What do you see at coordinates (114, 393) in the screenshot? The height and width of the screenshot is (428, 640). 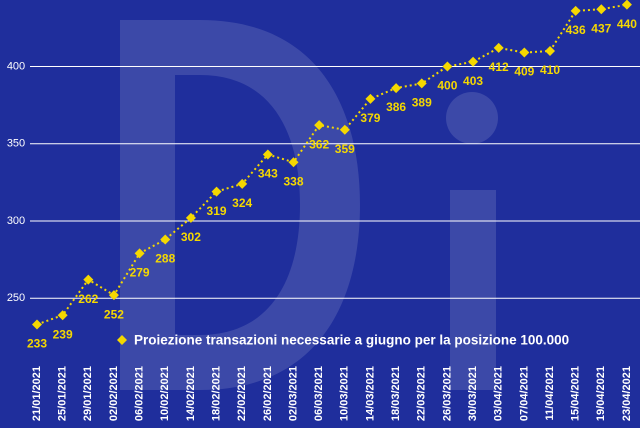 I see `x-tick-label: 02/02/2021` at bounding box center [114, 393].